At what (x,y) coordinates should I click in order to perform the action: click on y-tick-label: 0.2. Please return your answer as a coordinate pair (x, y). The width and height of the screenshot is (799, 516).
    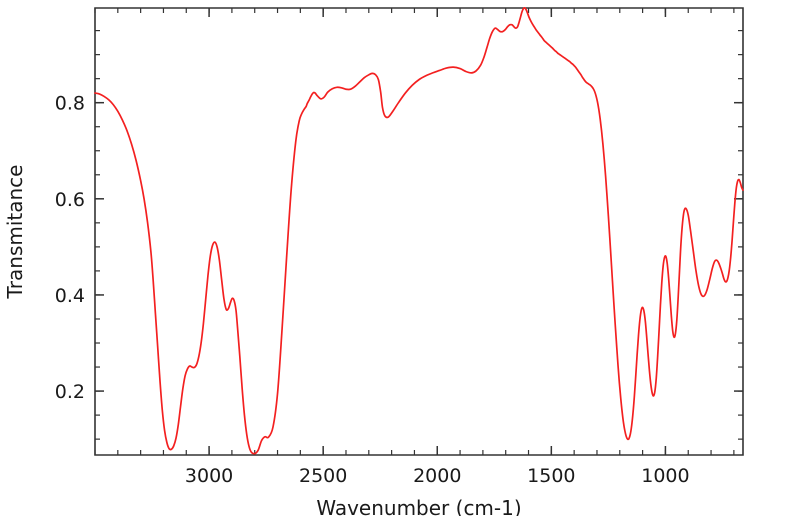
    Looking at the image, I should click on (70, 392).